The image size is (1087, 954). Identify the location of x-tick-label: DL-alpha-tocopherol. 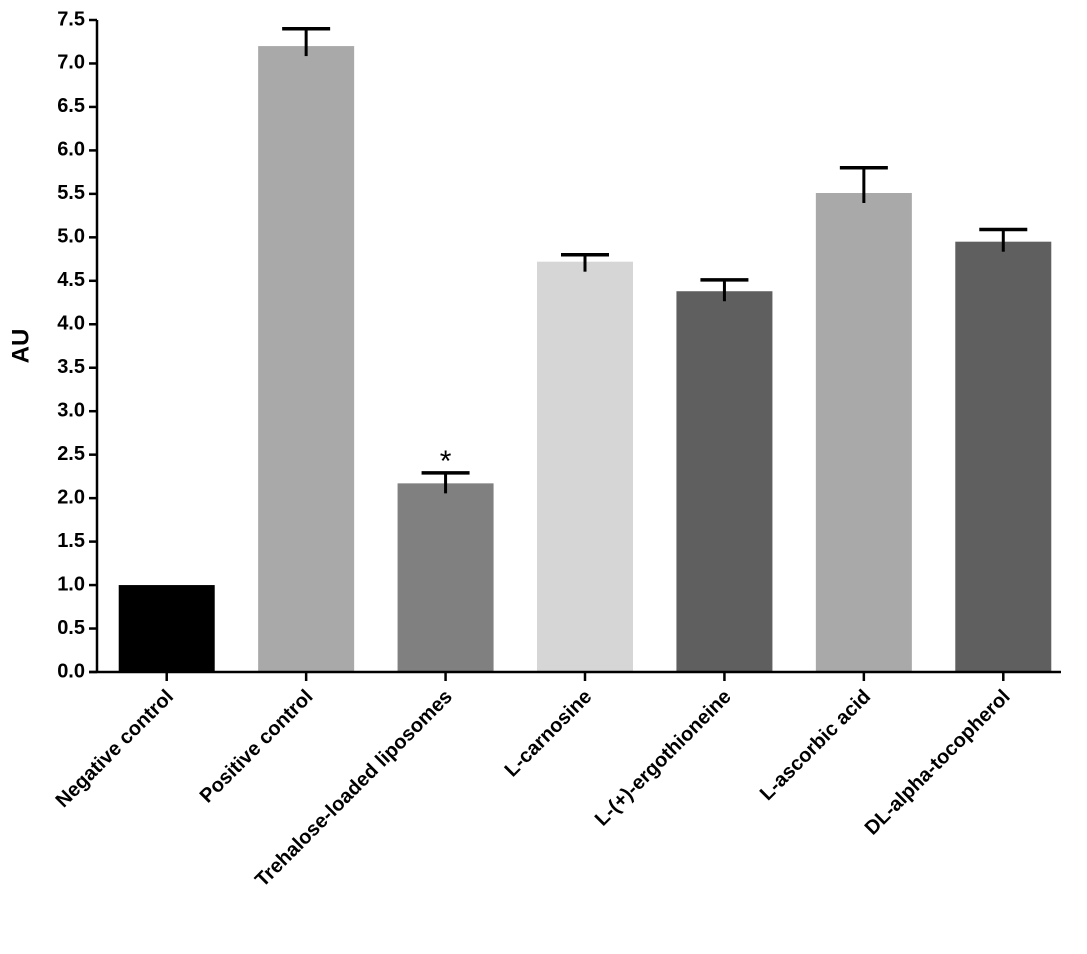
(938, 763).